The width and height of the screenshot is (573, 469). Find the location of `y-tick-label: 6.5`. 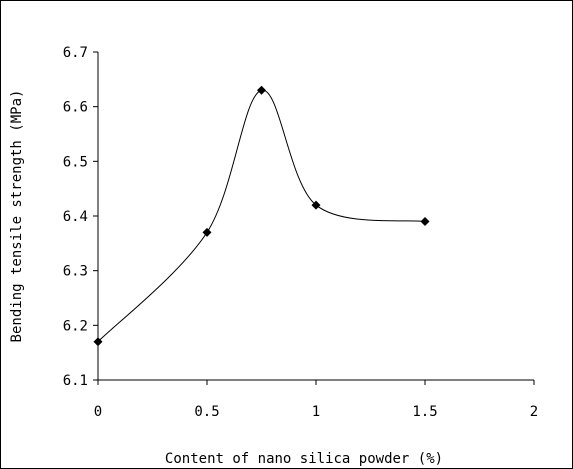

y-tick-label: 6.5 is located at coordinates (75, 162).